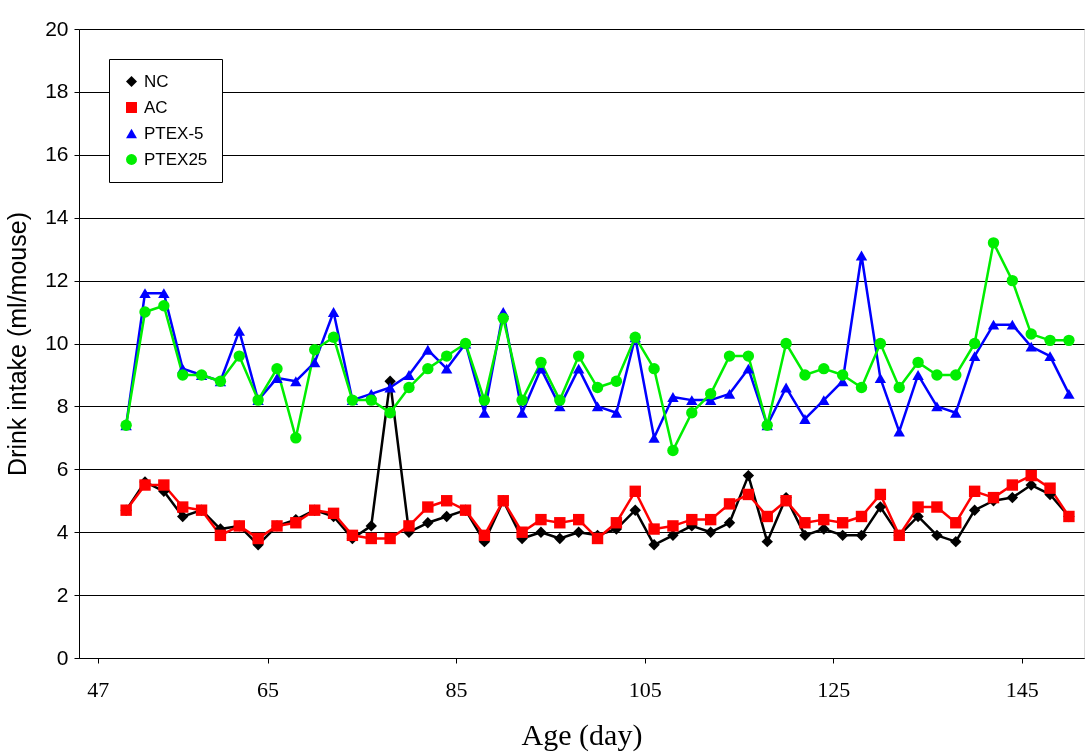 The height and width of the screenshot is (755, 1086). What do you see at coordinates (62, 657) in the screenshot?
I see `y-tick-label: 0` at bounding box center [62, 657].